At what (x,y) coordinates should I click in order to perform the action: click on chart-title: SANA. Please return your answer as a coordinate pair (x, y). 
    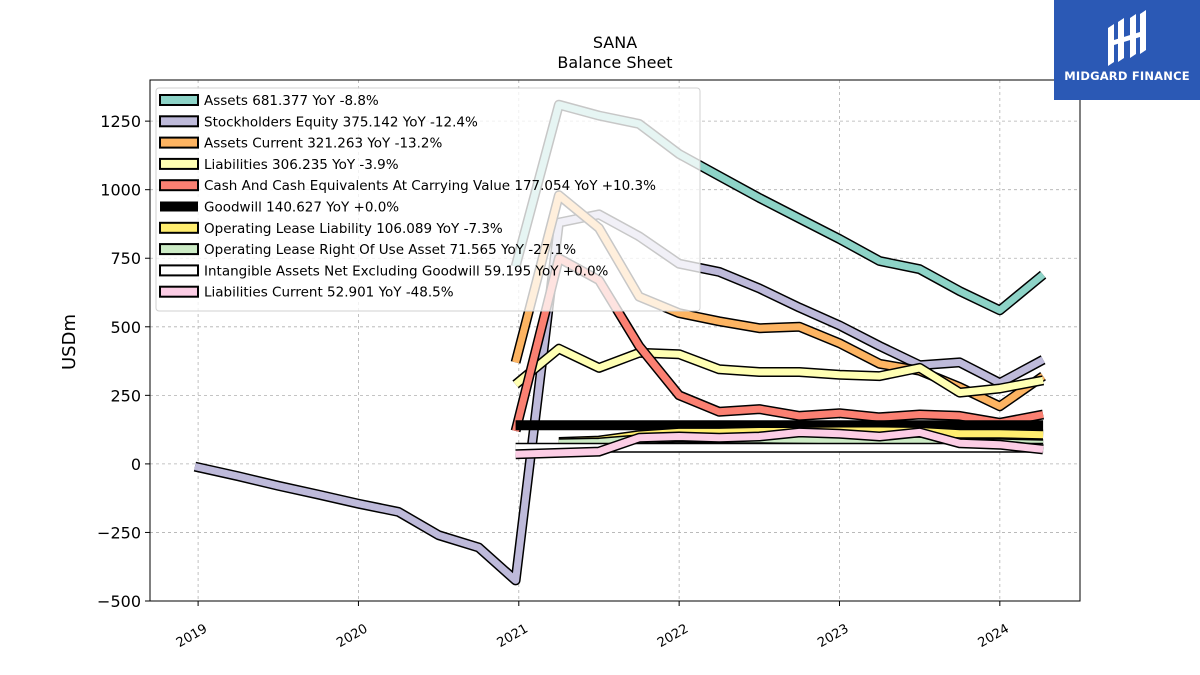
    Looking at the image, I should click on (615, 42).